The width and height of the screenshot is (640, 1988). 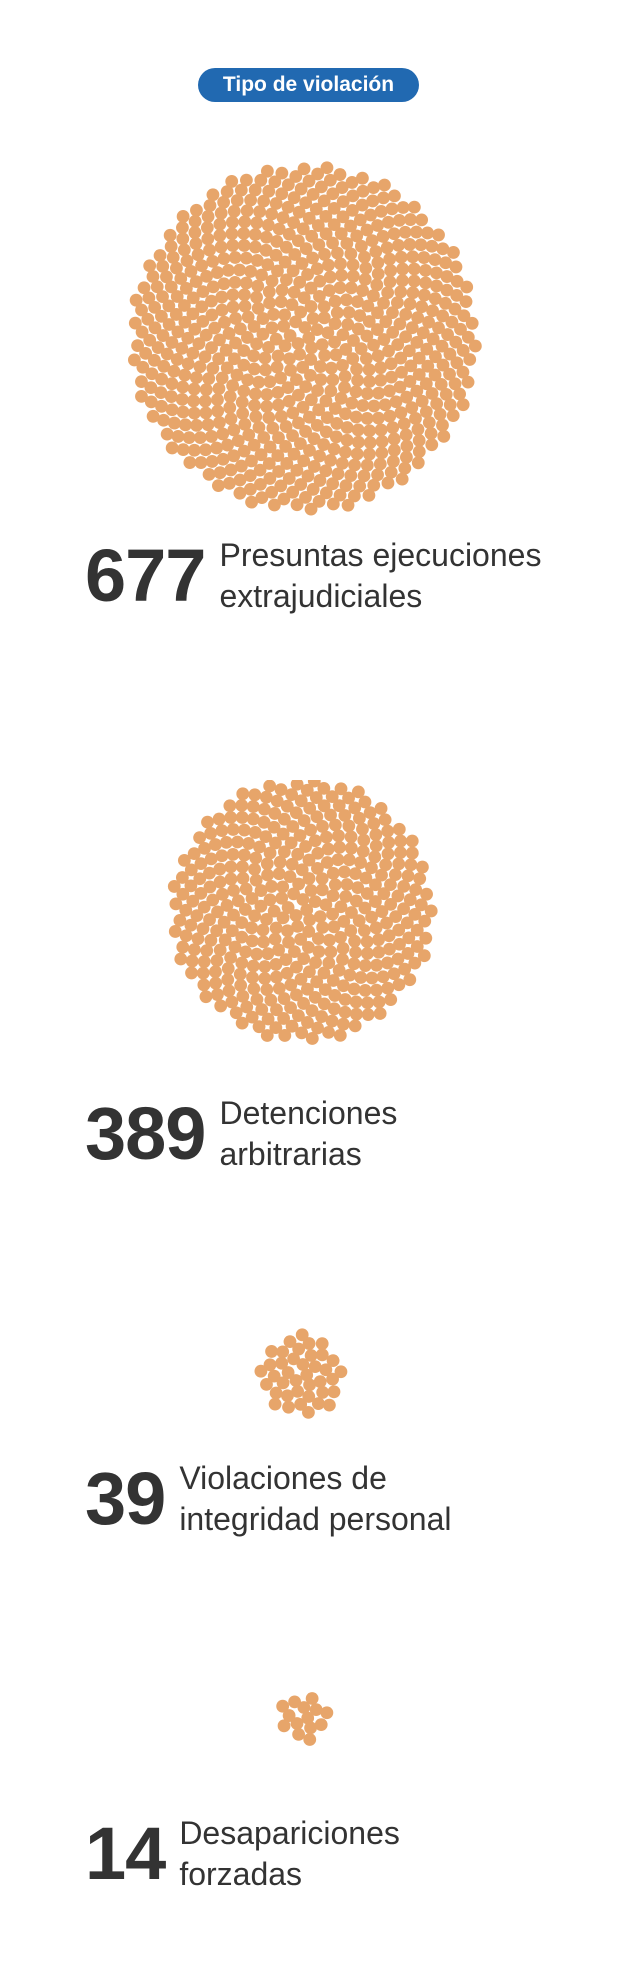 I want to click on category-label-line-2: forzadas, so click(x=241, y=1874).